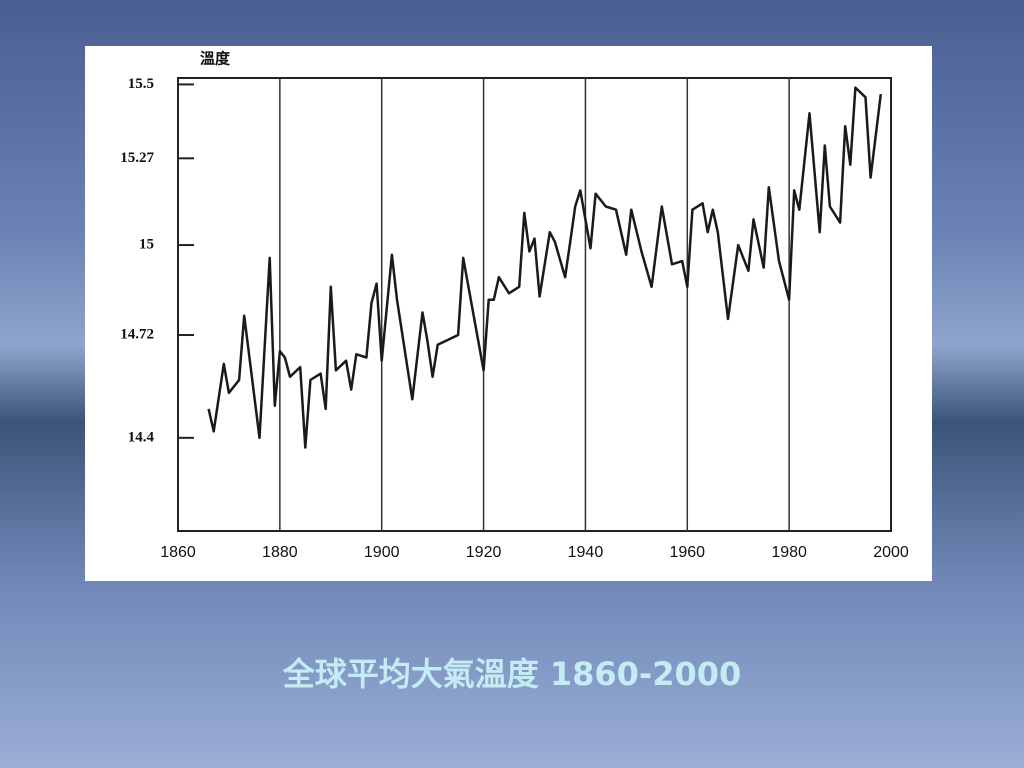 Image resolution: width=1024 pixels, height=768 pixels. I want to click on y-tick-label: 15, so click(146, 245).